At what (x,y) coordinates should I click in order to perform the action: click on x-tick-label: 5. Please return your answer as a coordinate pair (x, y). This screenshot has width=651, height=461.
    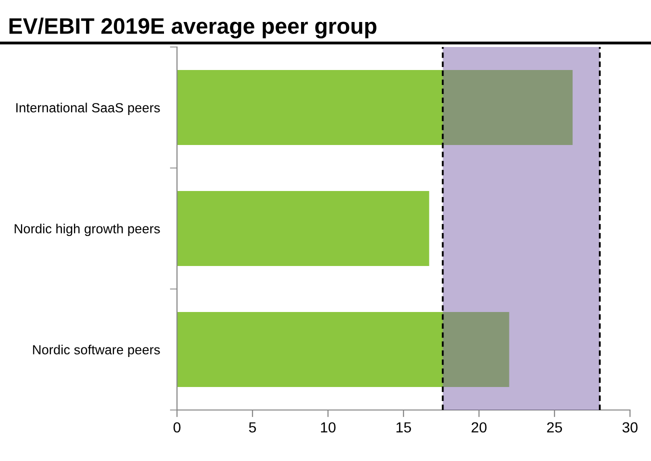
    Looking at the image, I should click on (252, 427).